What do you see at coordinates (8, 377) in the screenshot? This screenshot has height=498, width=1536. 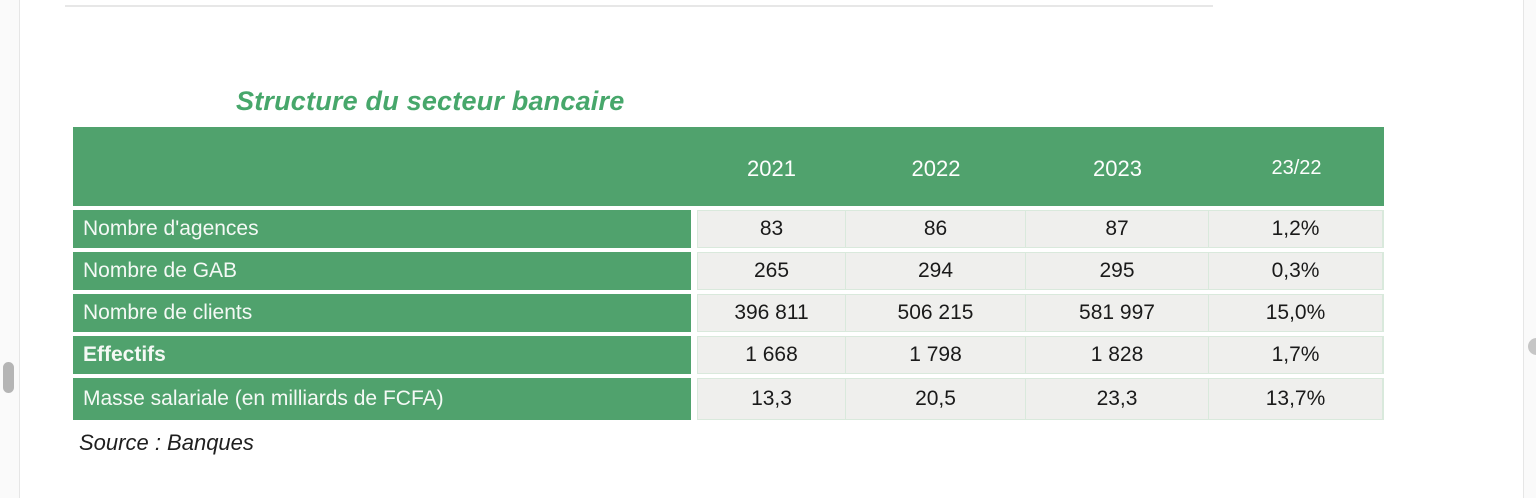 I see `left-scrollbar-thumb` at bounding box center [8, 377].